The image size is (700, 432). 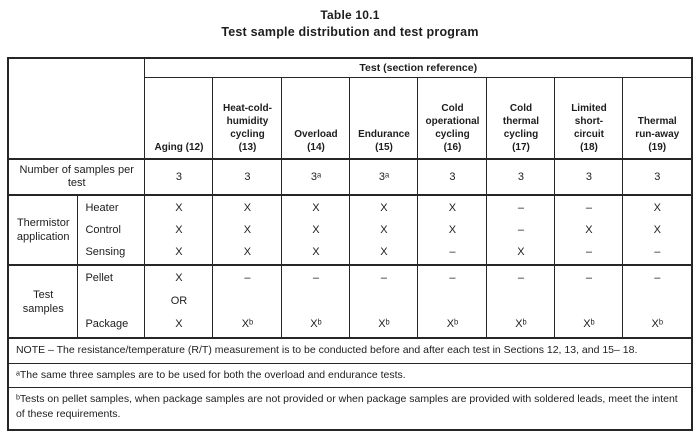 I want to click on thermistor-value-cell: – – X, so click(x=521, y=230).